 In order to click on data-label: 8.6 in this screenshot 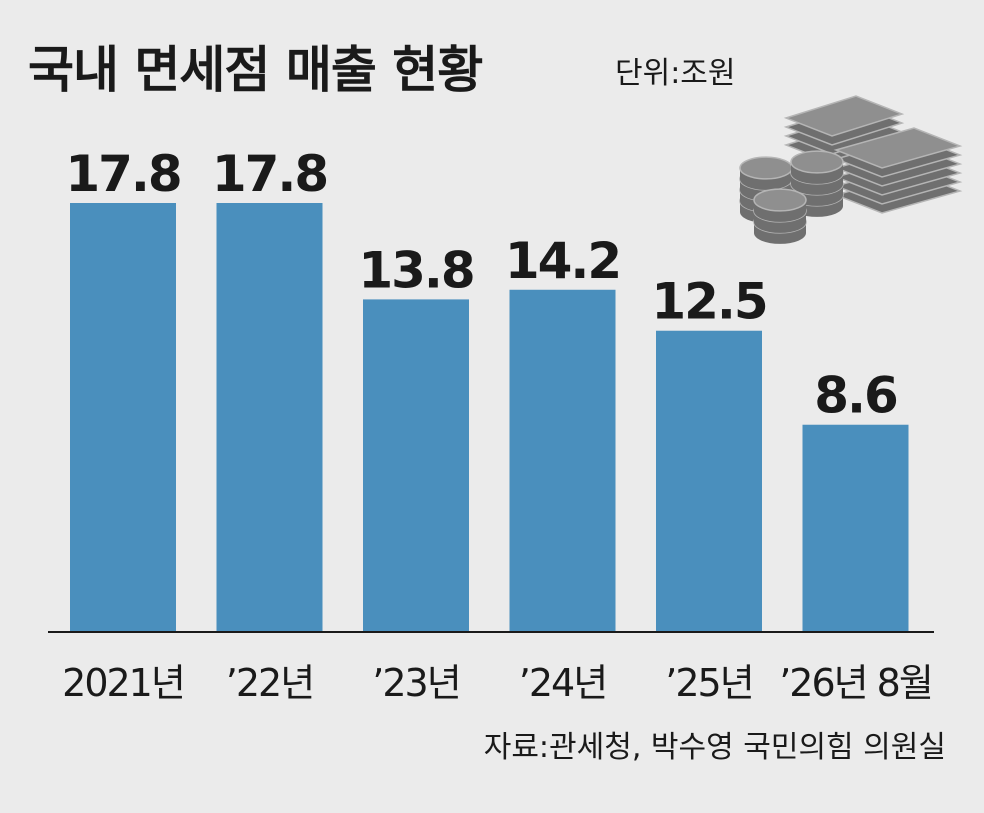, I will do `click(855, 396)`.